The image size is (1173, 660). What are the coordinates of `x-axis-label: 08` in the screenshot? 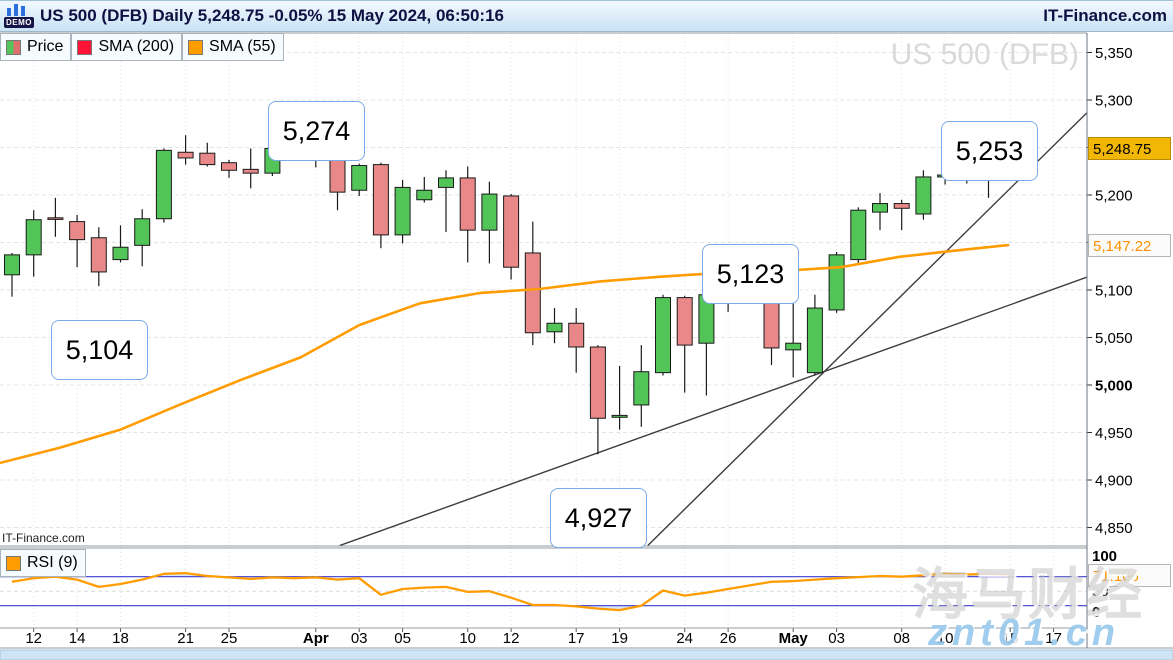 It's located at (901, 638).